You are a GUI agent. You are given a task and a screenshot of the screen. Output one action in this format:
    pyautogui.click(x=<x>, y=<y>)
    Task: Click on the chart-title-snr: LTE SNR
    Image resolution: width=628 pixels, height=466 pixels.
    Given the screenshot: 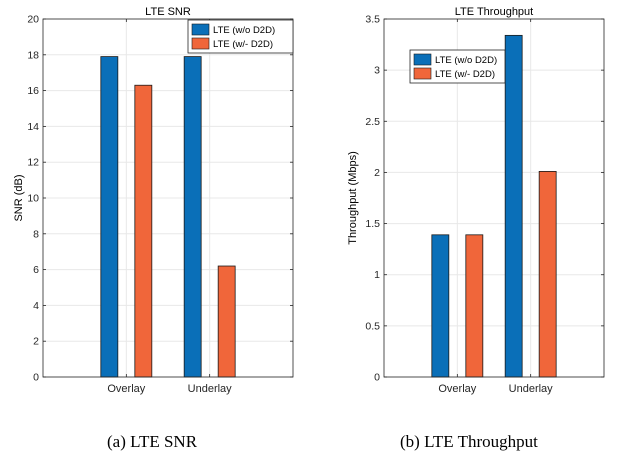 What is the action you would take?
    pyautogui.click(x=168, y=12)
    